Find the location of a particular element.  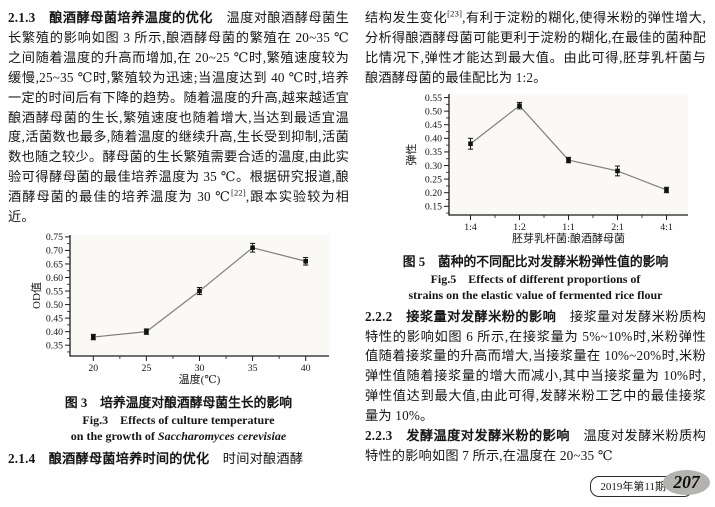

citation-ref-23: [23] is located at coordinates (455, 13).